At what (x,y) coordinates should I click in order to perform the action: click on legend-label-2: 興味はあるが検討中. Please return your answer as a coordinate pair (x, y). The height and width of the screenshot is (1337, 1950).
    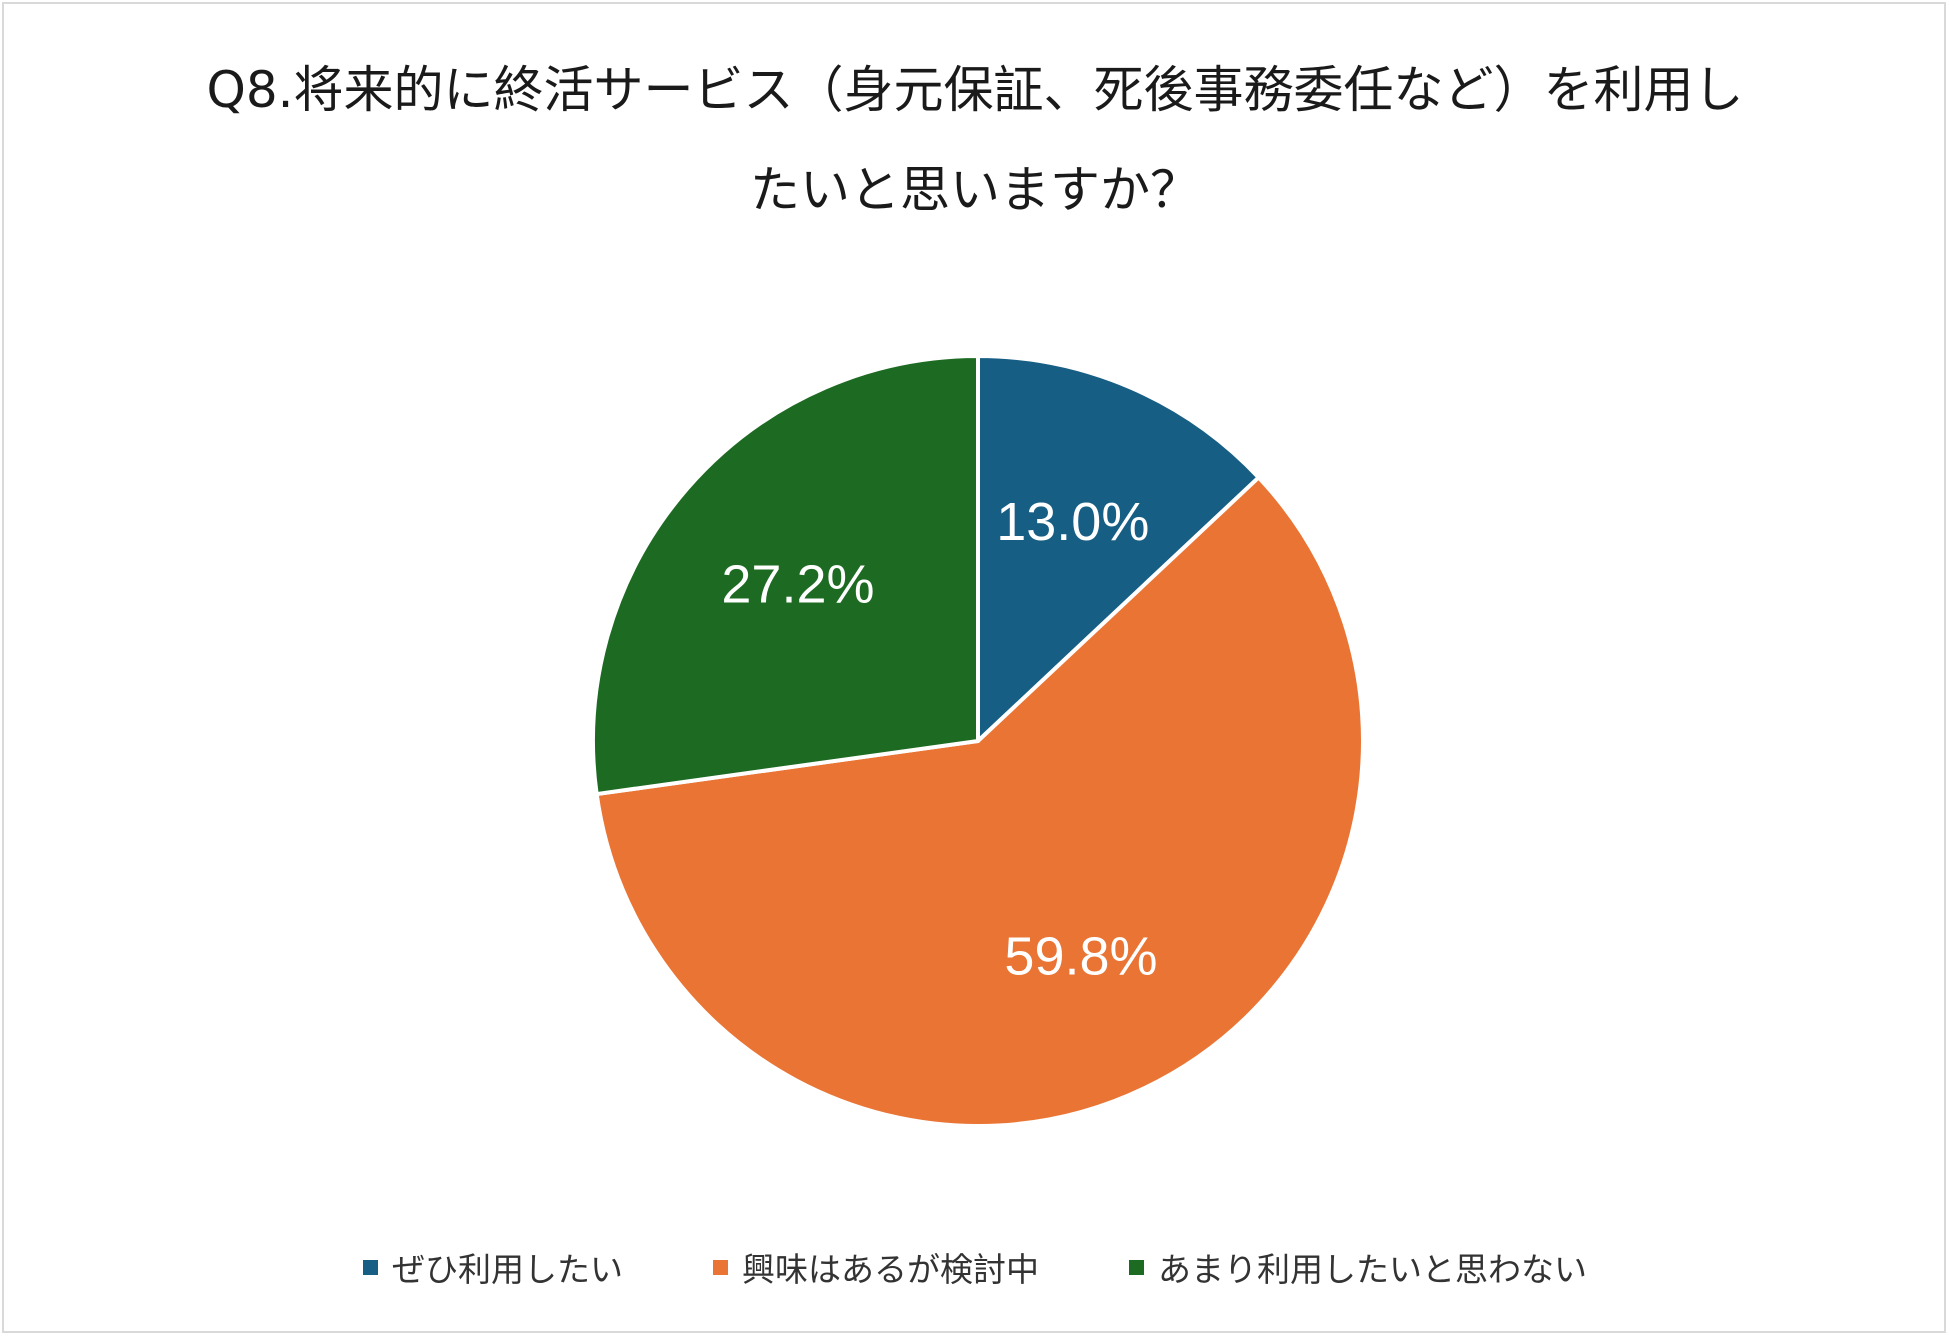
    Looking at the image, I should click on (890, 1269).